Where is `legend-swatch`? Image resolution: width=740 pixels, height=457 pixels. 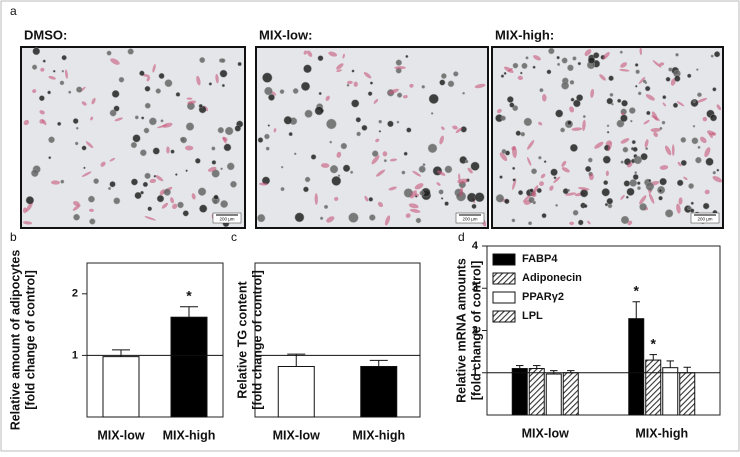 legend-swatch is located at coordinates (504, 259).